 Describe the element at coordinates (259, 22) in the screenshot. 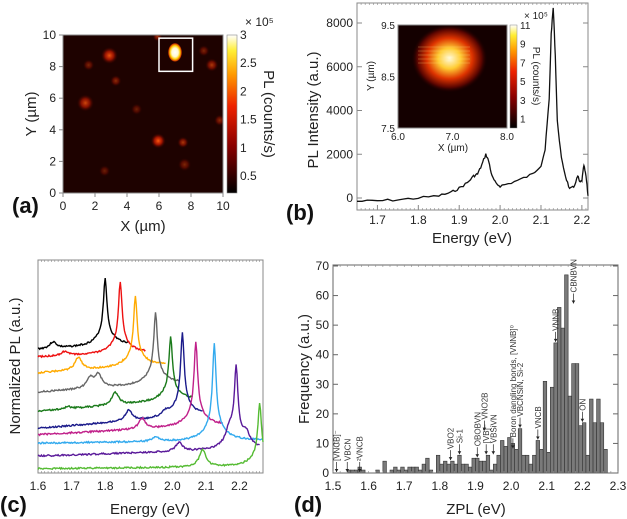

I see `panel-a-cbar-scale: × 10⁵` at that location.